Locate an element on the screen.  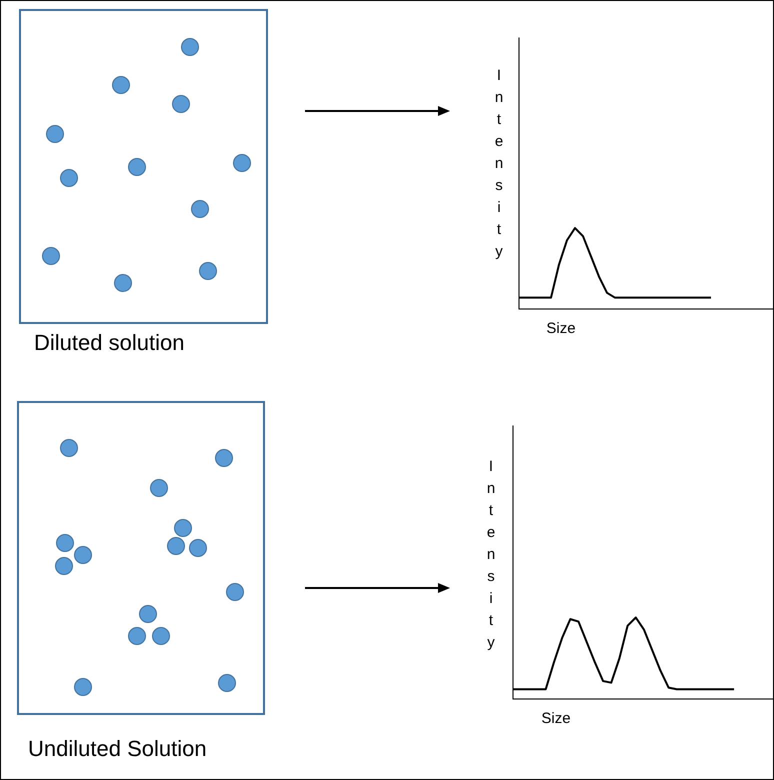
text: Undiluted Solution is located at coordinates (117, 749).